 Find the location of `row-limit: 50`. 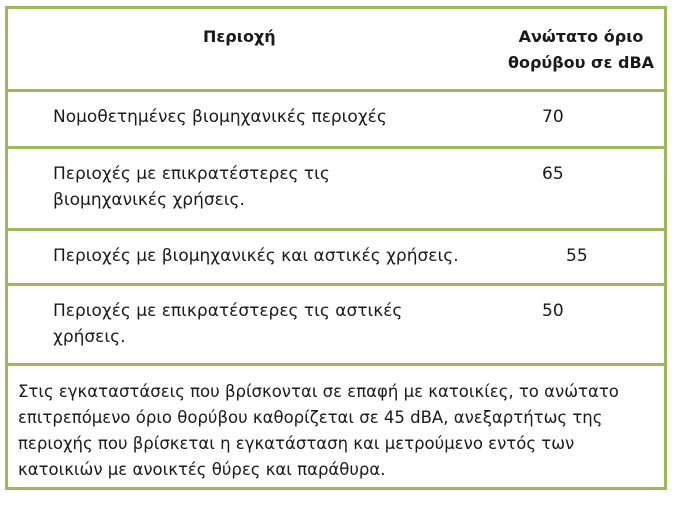

row-limit: 50 is located at coordinates (553, 311).